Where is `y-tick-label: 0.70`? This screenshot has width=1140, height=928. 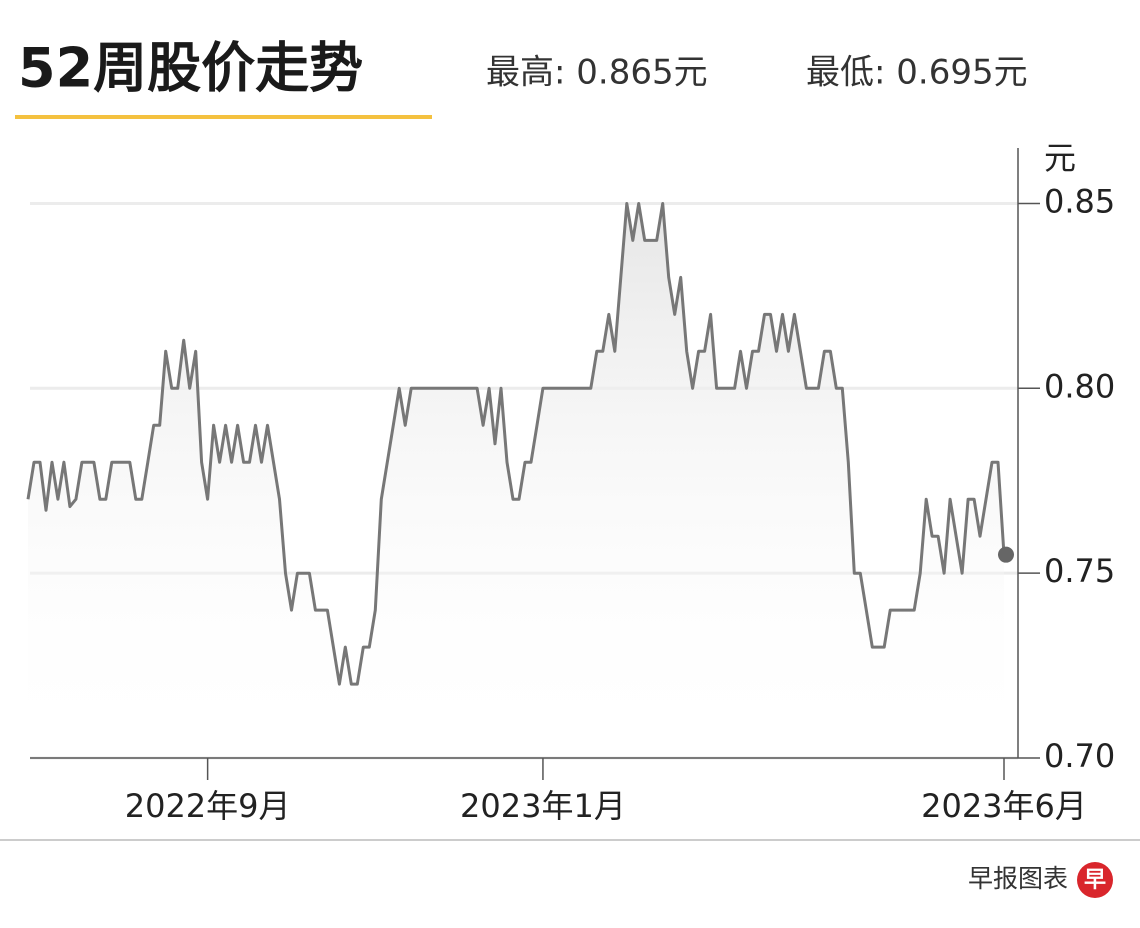 y-tick-label: 0.70 is located at coordinates (1079, 756).